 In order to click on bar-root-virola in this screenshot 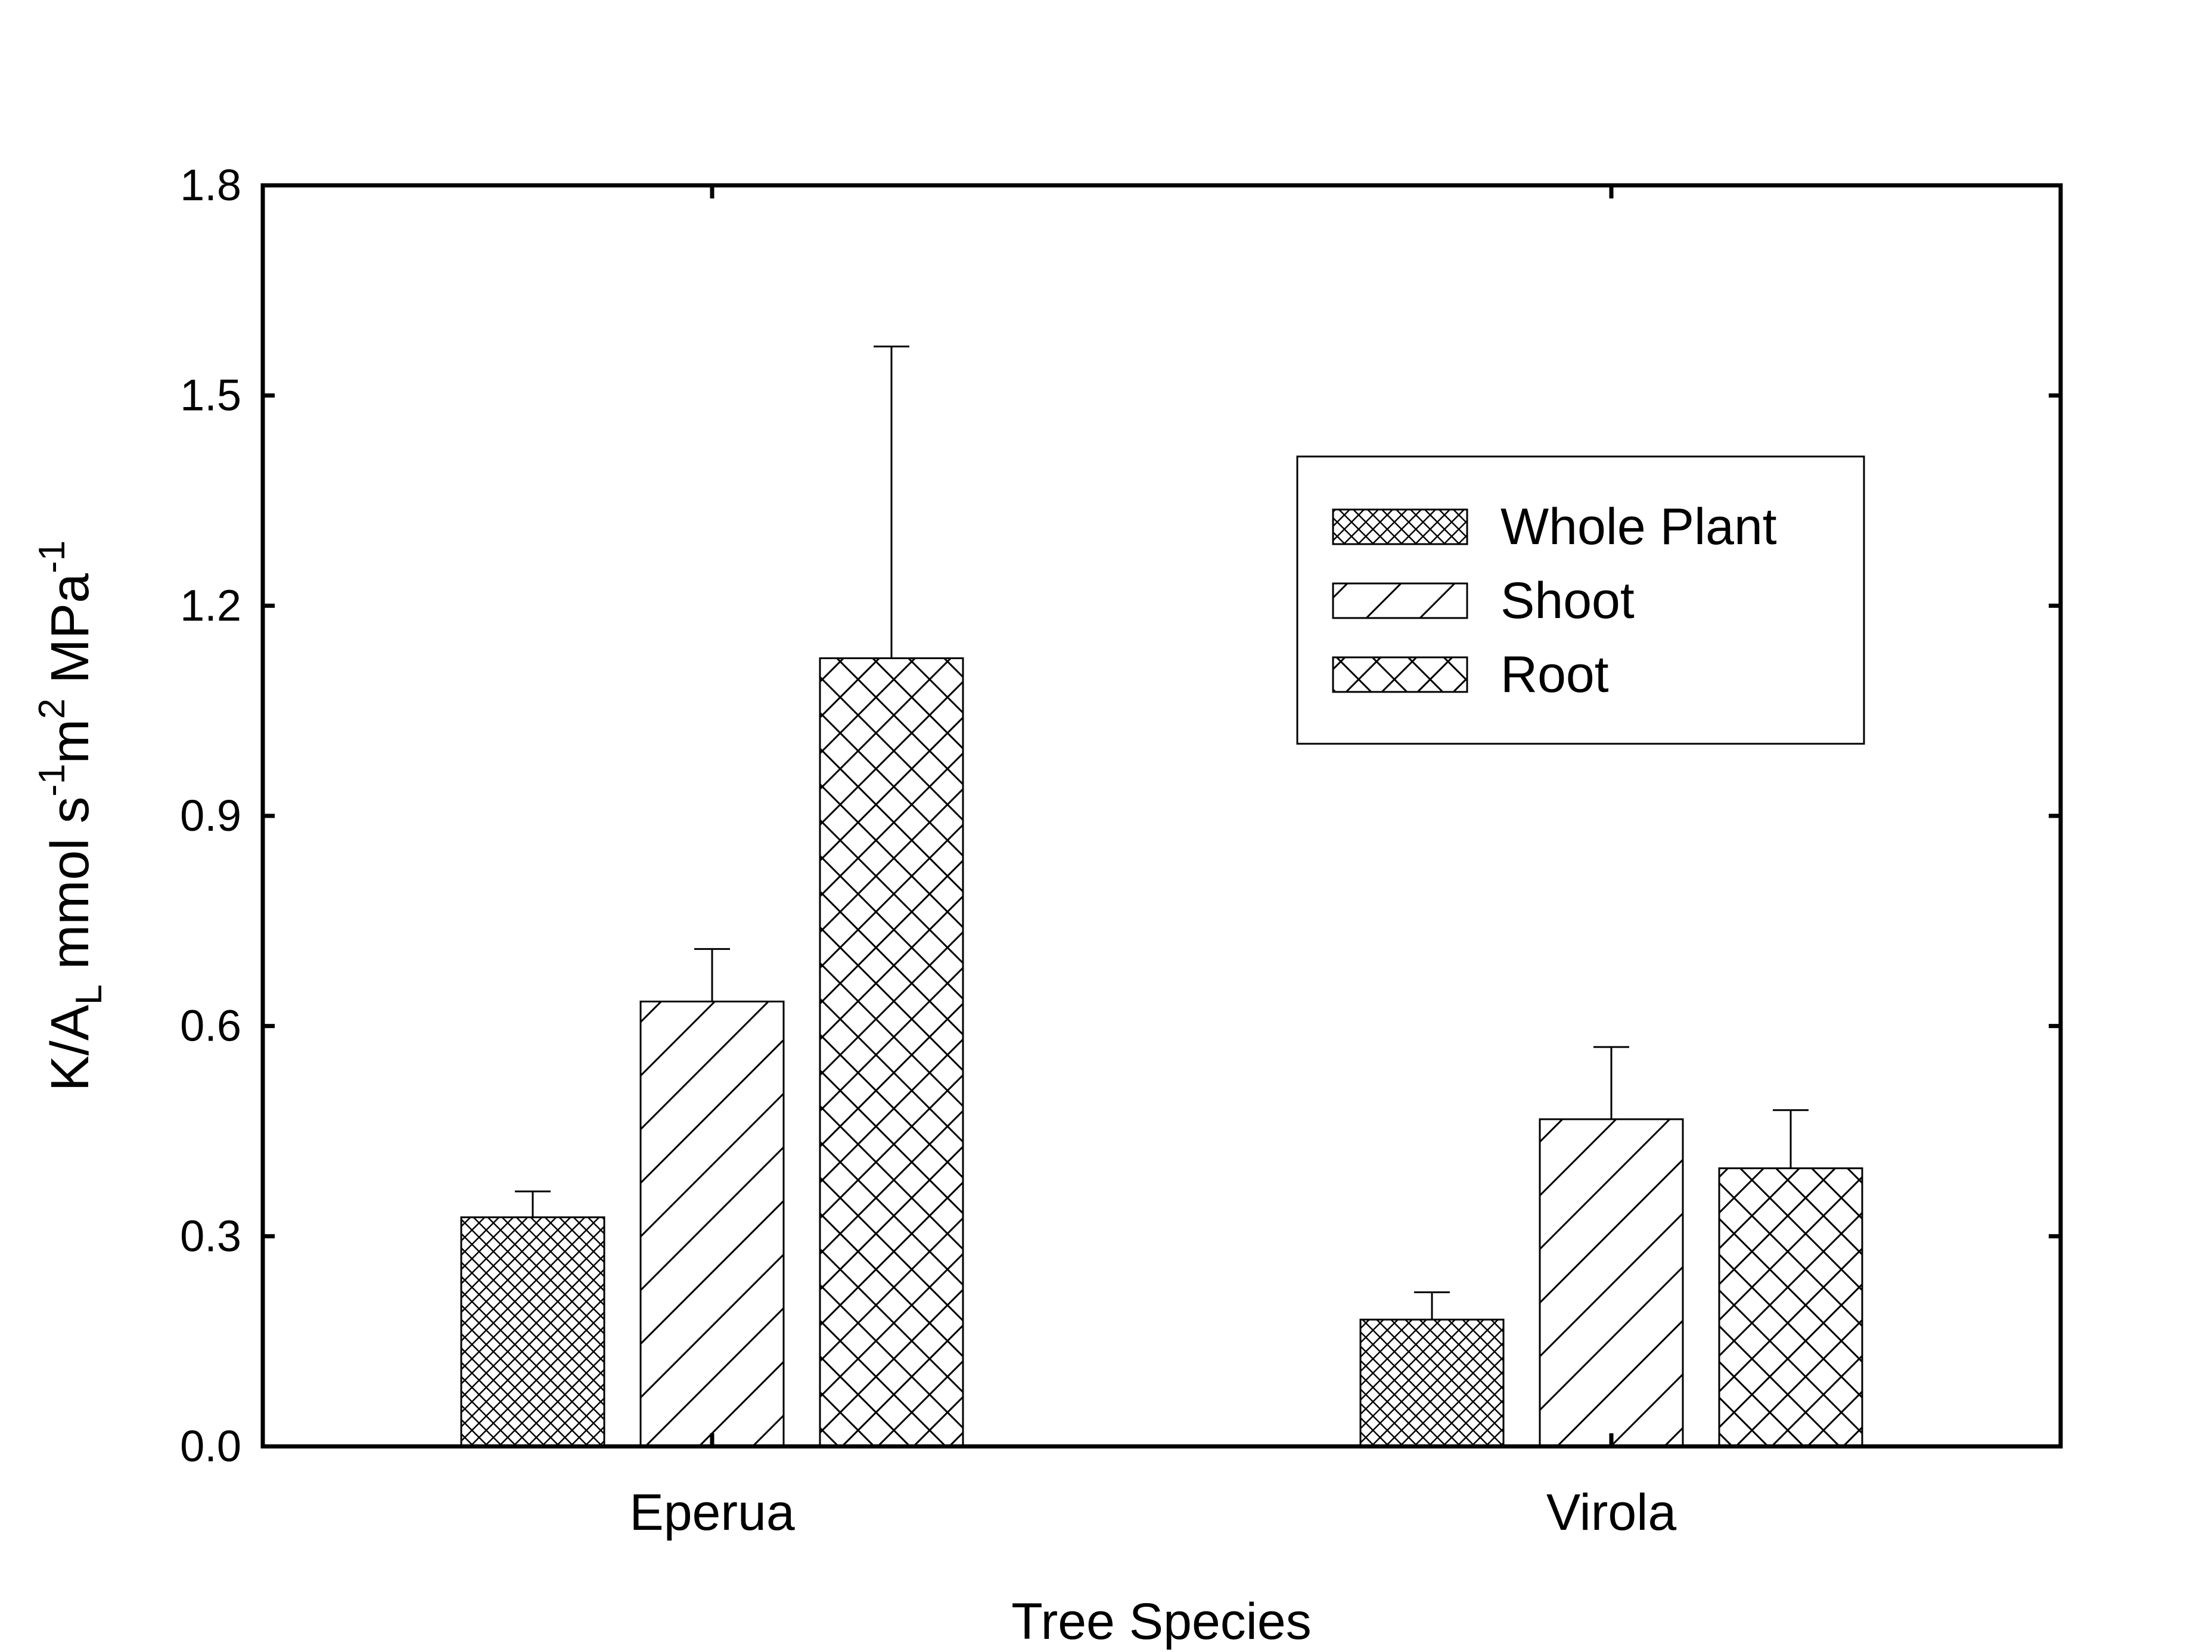, I will do `click(1791, 1307)`.